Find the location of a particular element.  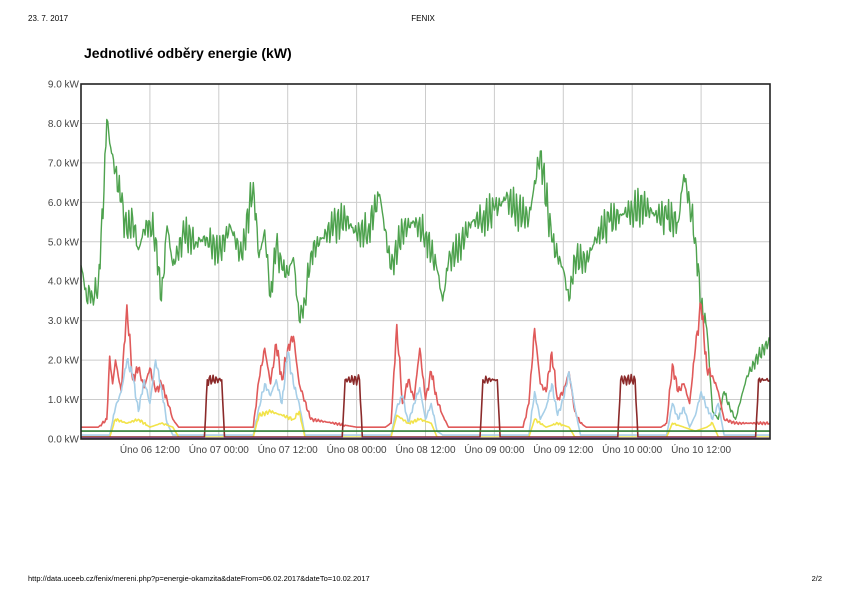

y-tick-label: 1.0 kW is located at coordinates (64, 400).